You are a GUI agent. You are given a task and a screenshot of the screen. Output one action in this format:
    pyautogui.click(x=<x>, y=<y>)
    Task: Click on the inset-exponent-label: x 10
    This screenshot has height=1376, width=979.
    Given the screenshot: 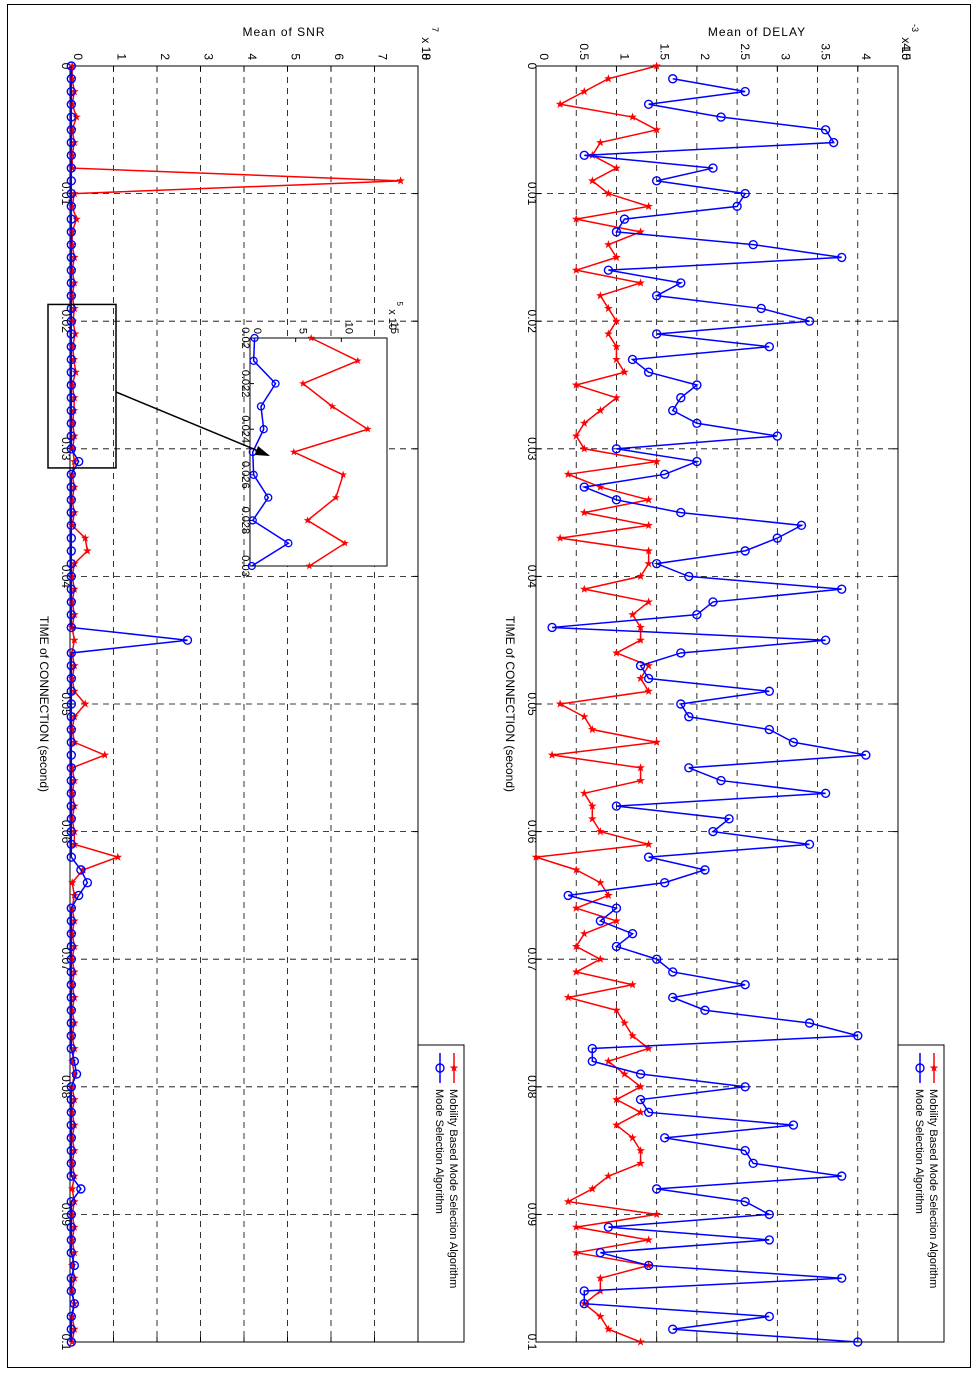 What is the action you would take?
    pyautogui.click(x=392, y=319)
    